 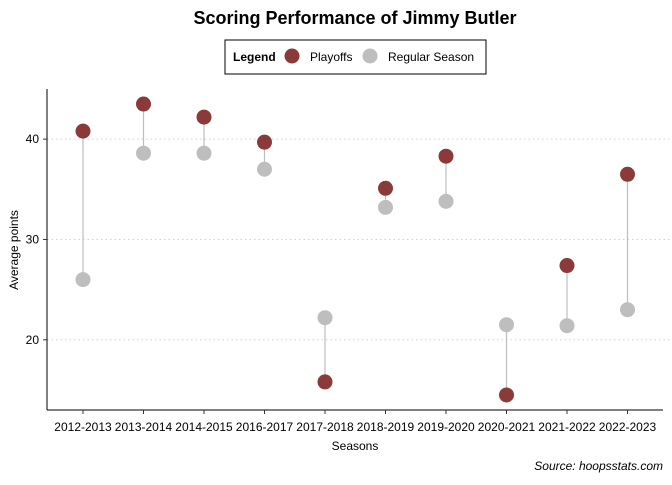 What do you see at coordinates (33, 340) in the screenshot?
I see `y-tick-label: 20` at bounding box center [33, 340].